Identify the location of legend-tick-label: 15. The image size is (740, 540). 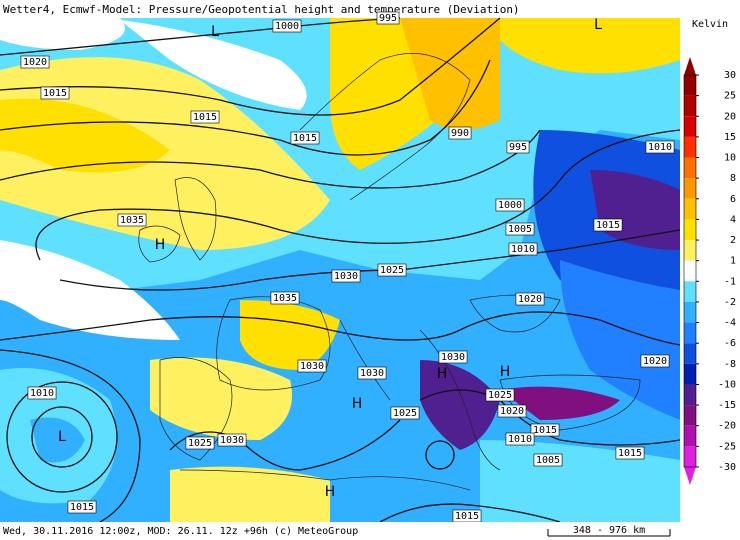
(730, 137).